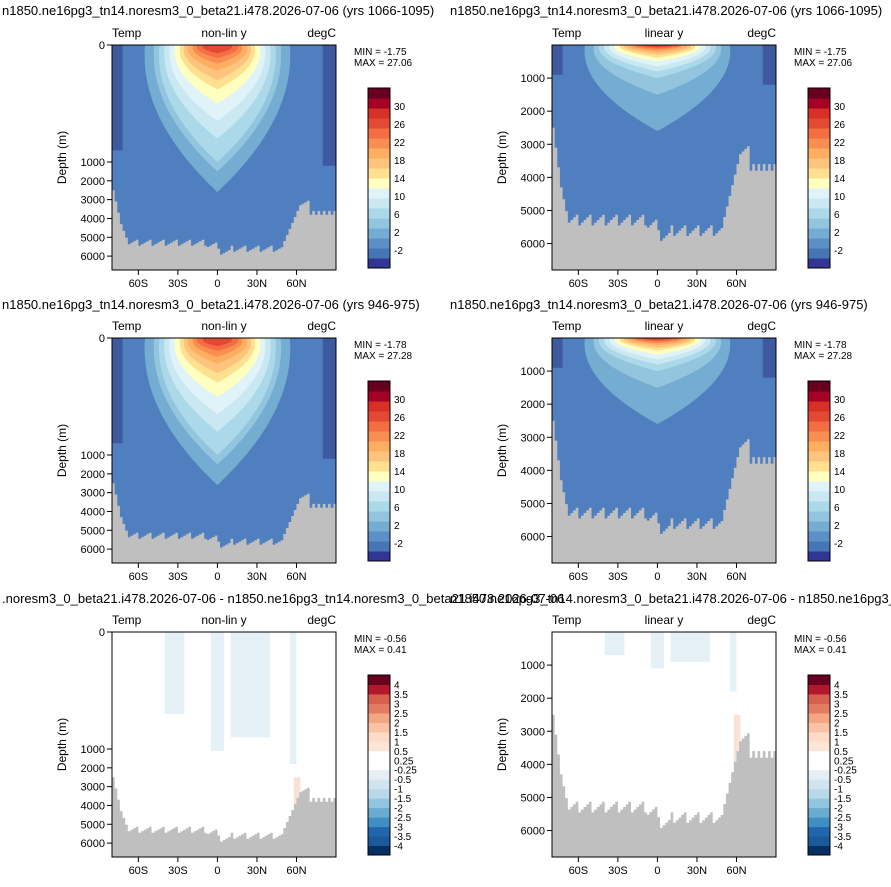 The width and height of the screenshot is (891, 887). Describe the element at coordinates (403, 837) in the screenshot. I see `colorbar-label: -3.5` at that location.